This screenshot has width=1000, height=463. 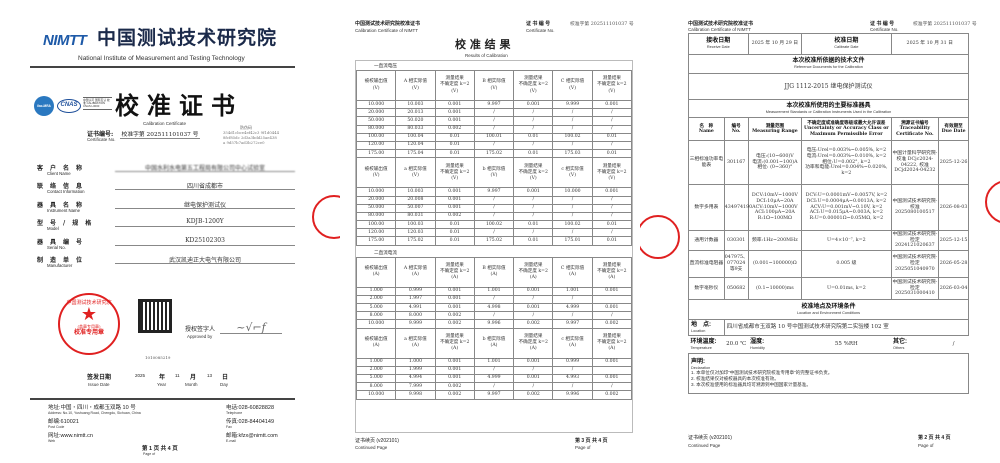 I want to click on header-divider, so click(x=162, y=67).